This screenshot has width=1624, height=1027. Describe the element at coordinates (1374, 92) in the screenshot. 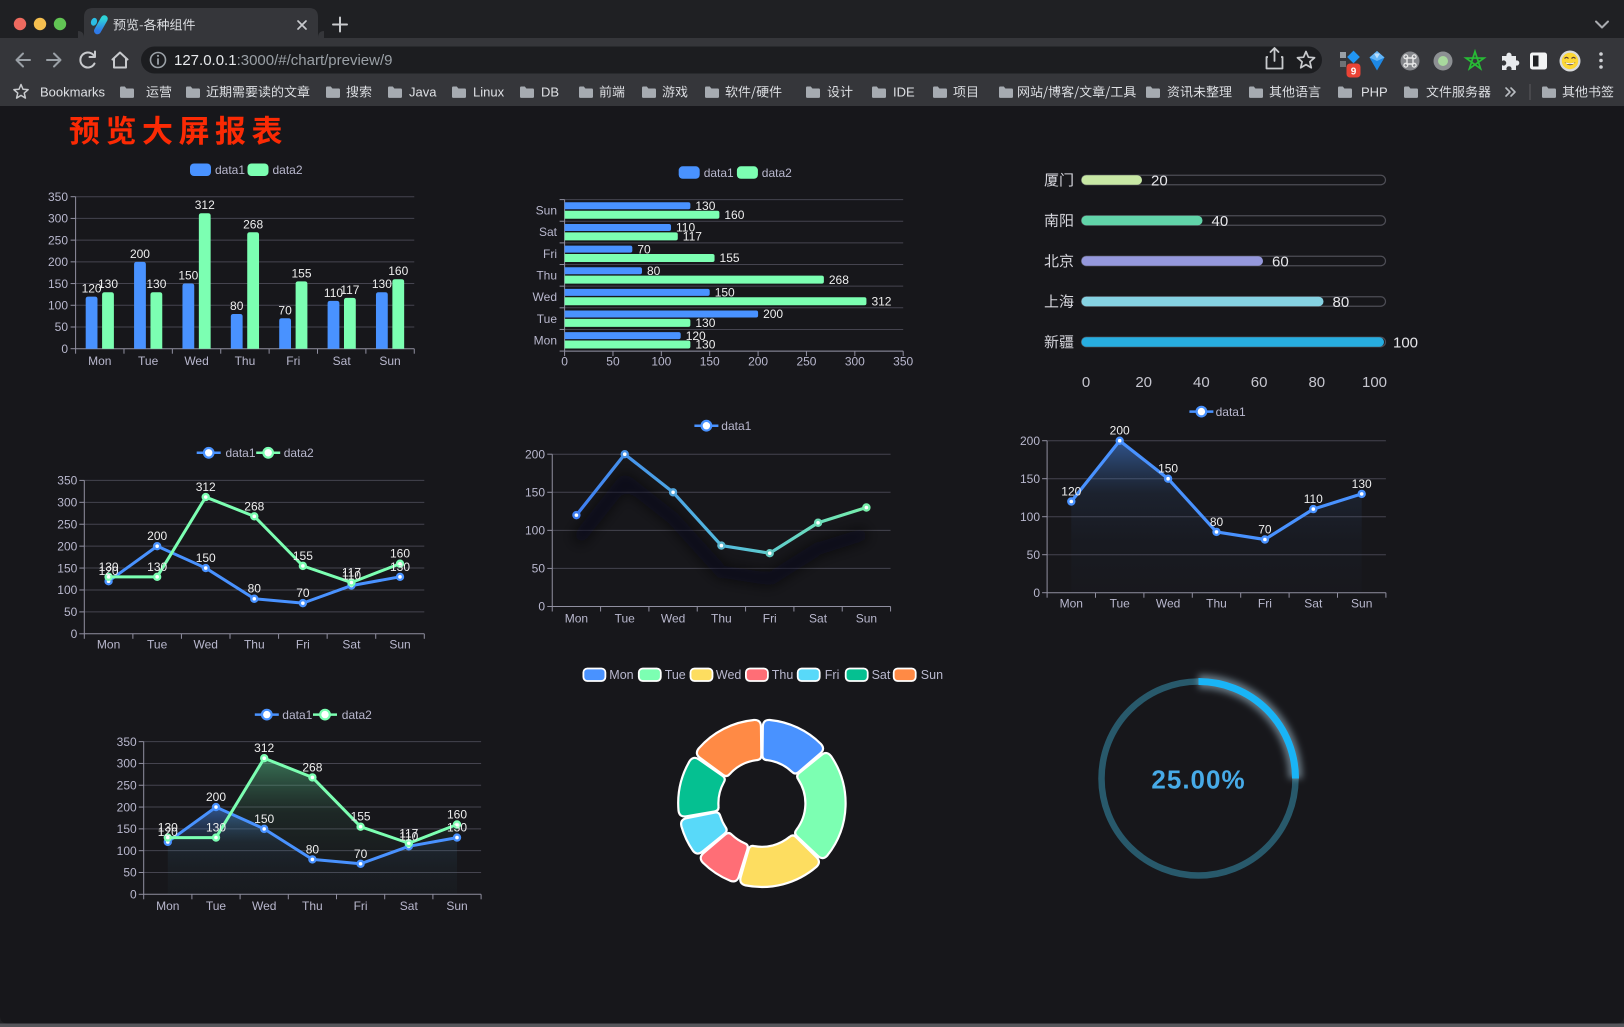

I see `svg-text: PHP` at that location.